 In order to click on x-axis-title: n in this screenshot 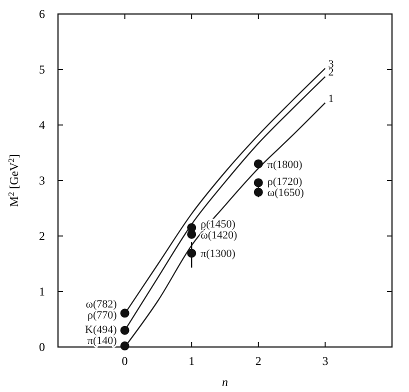, I will do `click(225, 382)`.